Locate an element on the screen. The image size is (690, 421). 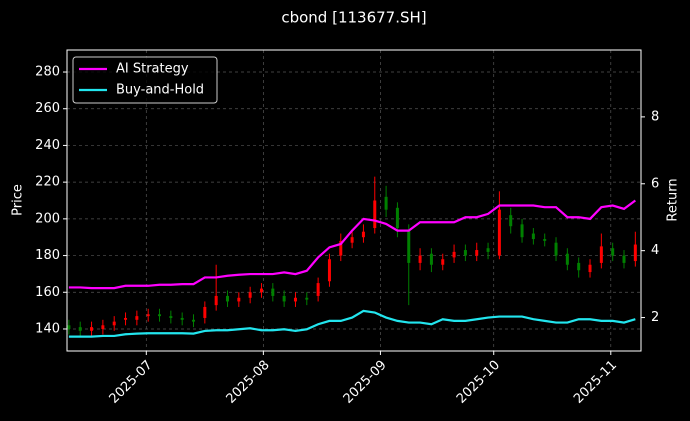
y2-tick-label: 4 is located at coordinates (655, 250).